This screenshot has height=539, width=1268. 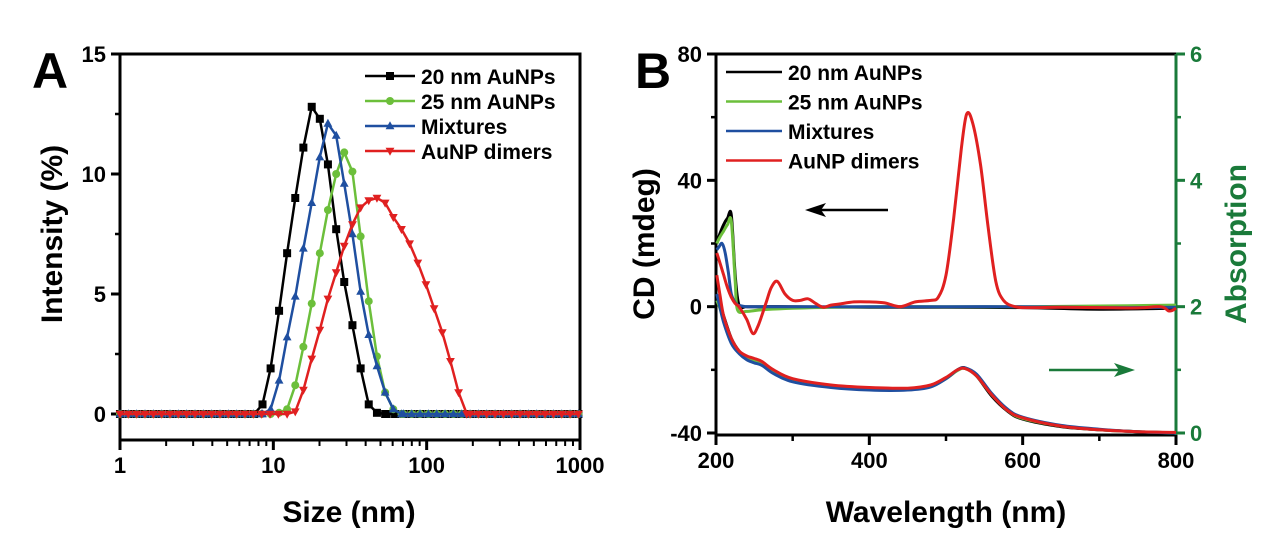 I want to click on x-tick-label: 200, so click(x=716, y=460).